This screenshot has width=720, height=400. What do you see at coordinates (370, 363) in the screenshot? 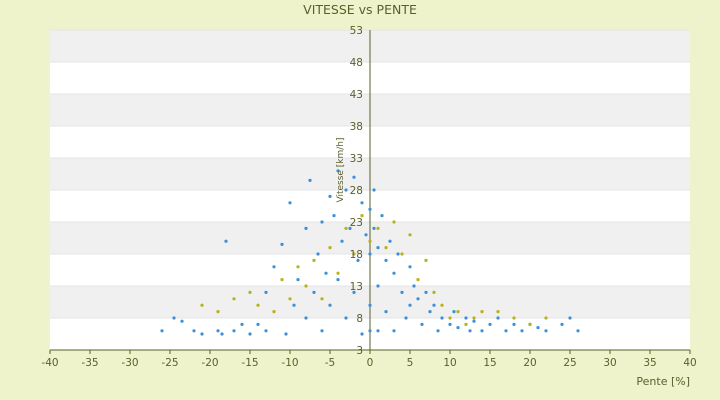
I see `x-tick-label: 0` at bounding box center [370, 363].